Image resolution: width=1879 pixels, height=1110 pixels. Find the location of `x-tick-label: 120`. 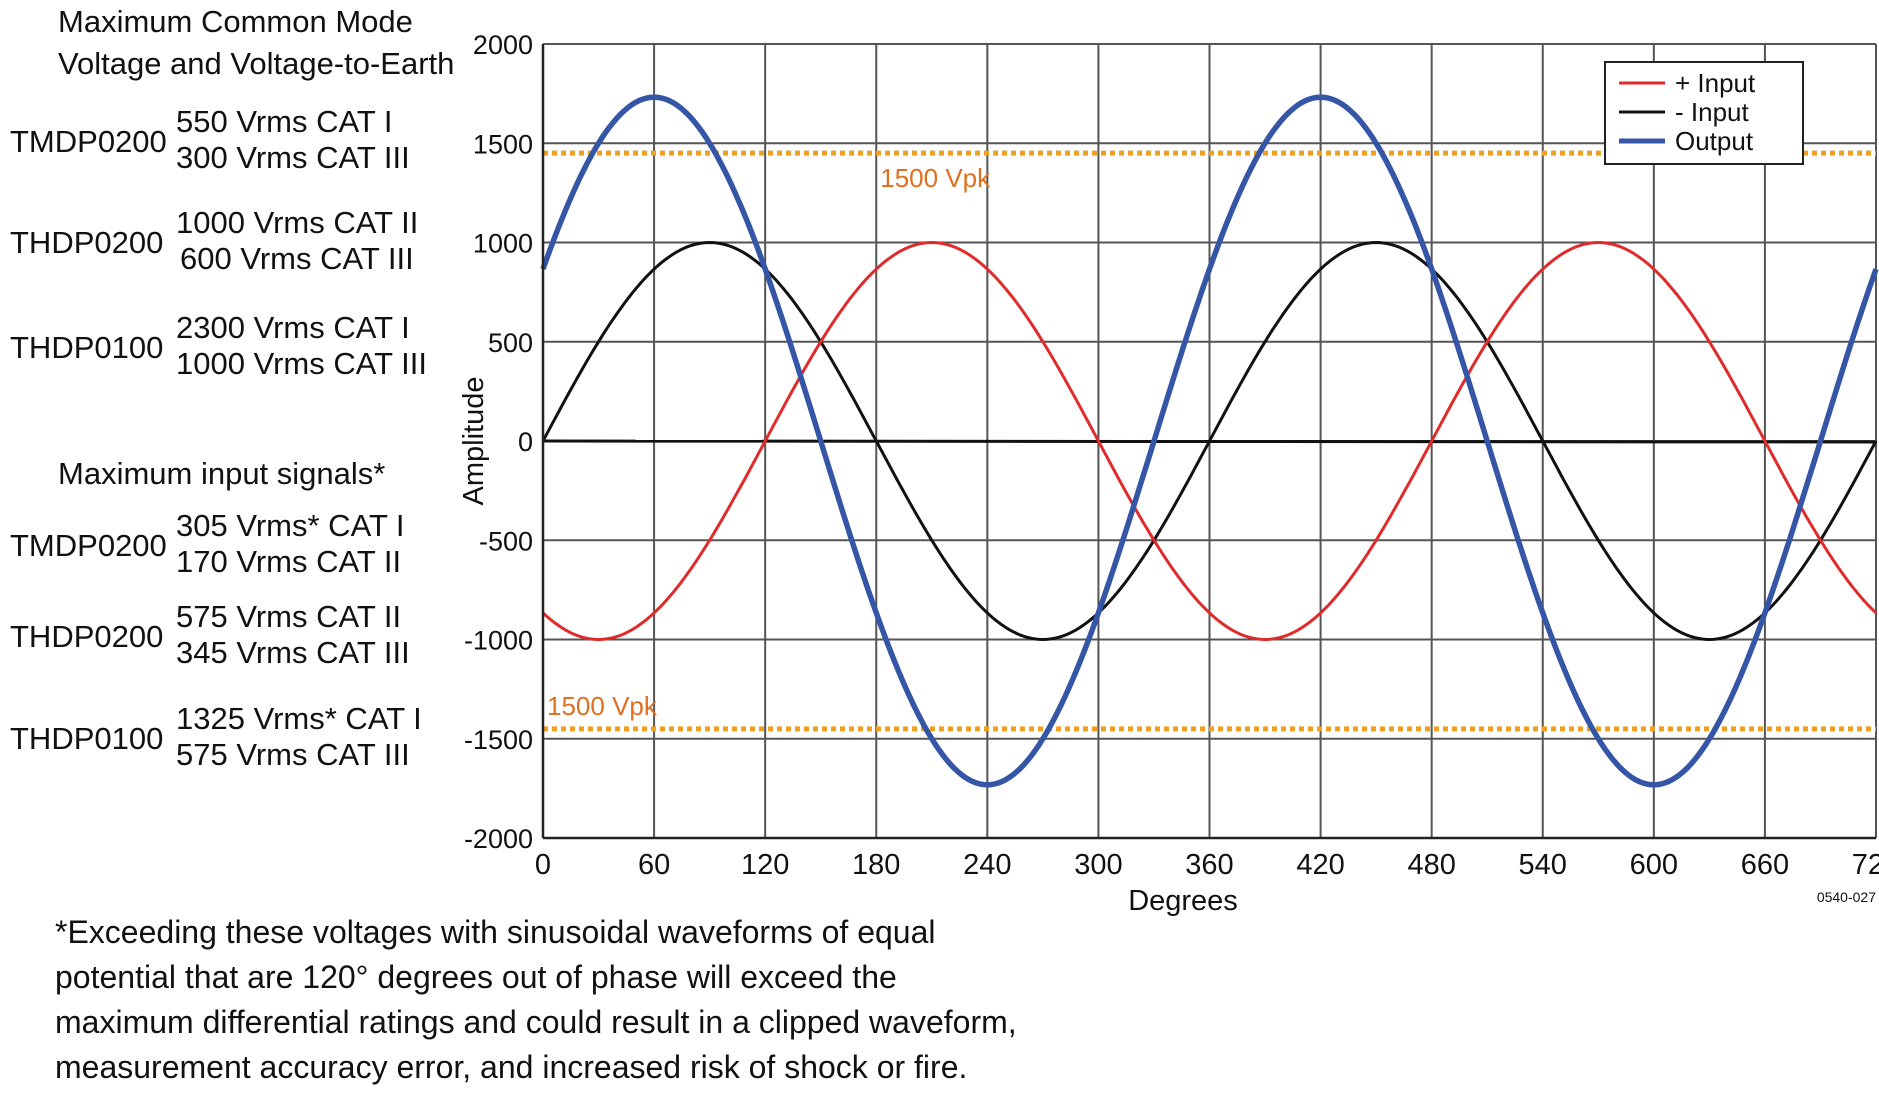

x-tick-label: 120 is located at coordinates (765, 865).